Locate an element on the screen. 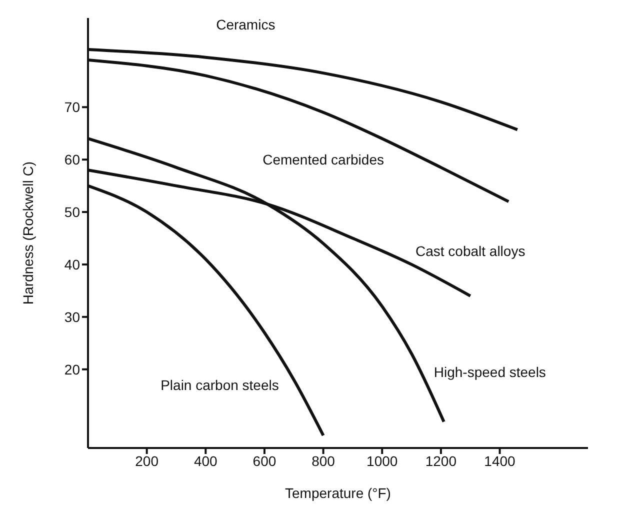 This screenshot has height=529, width=617. x-tick-label: 1200 is located at coordinates (441, 460).